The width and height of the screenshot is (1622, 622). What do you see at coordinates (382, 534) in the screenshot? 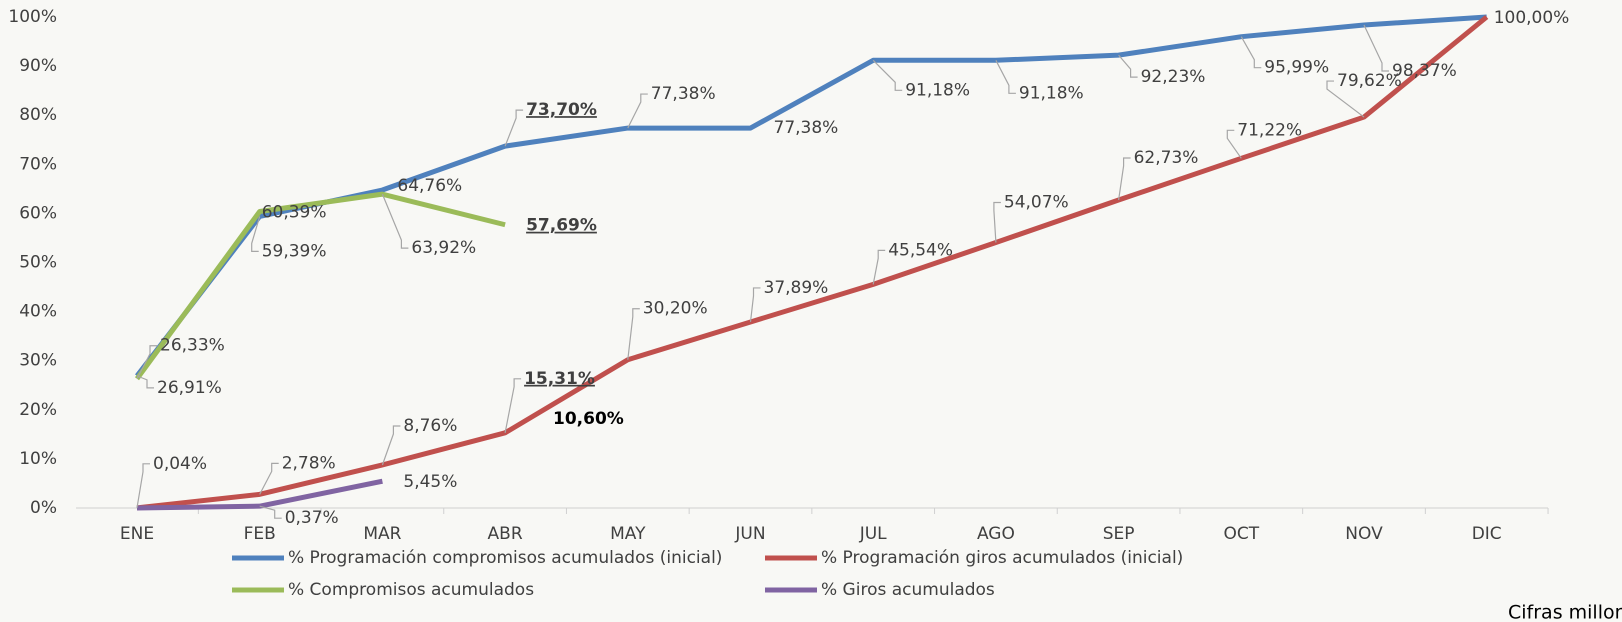
I see `x-tick-label: MAR` at bounding box center [382, 534].